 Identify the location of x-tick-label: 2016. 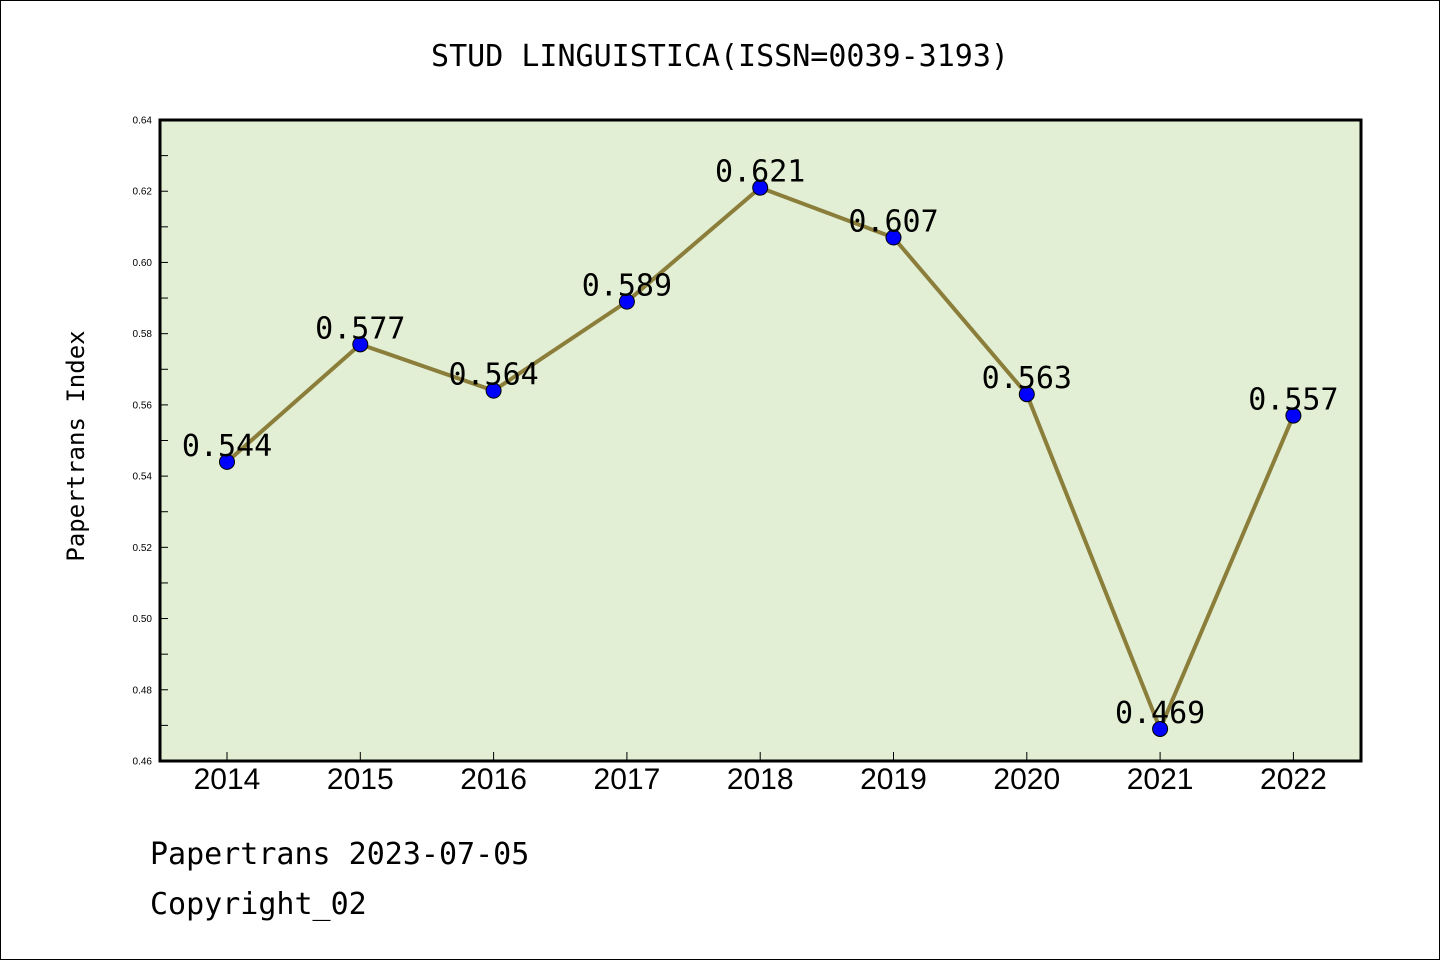
(493, 779).